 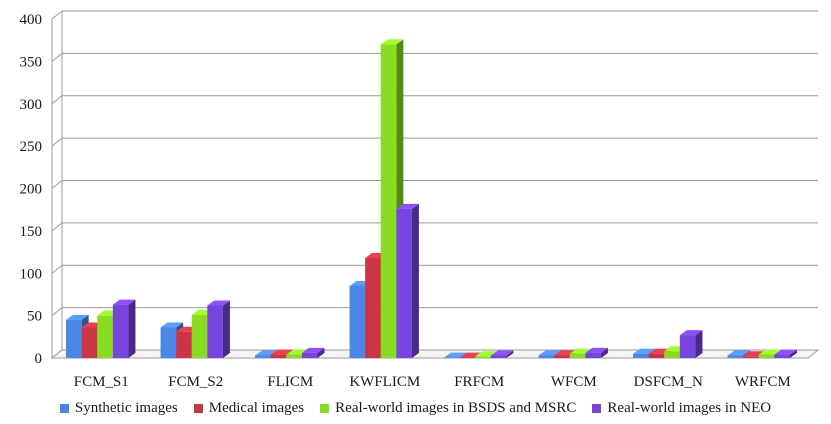 What do you see at coordinates (384, 382) in the screenshot?
I see `x-tick-label: KWFLICM` at bounding box center [384, 382].